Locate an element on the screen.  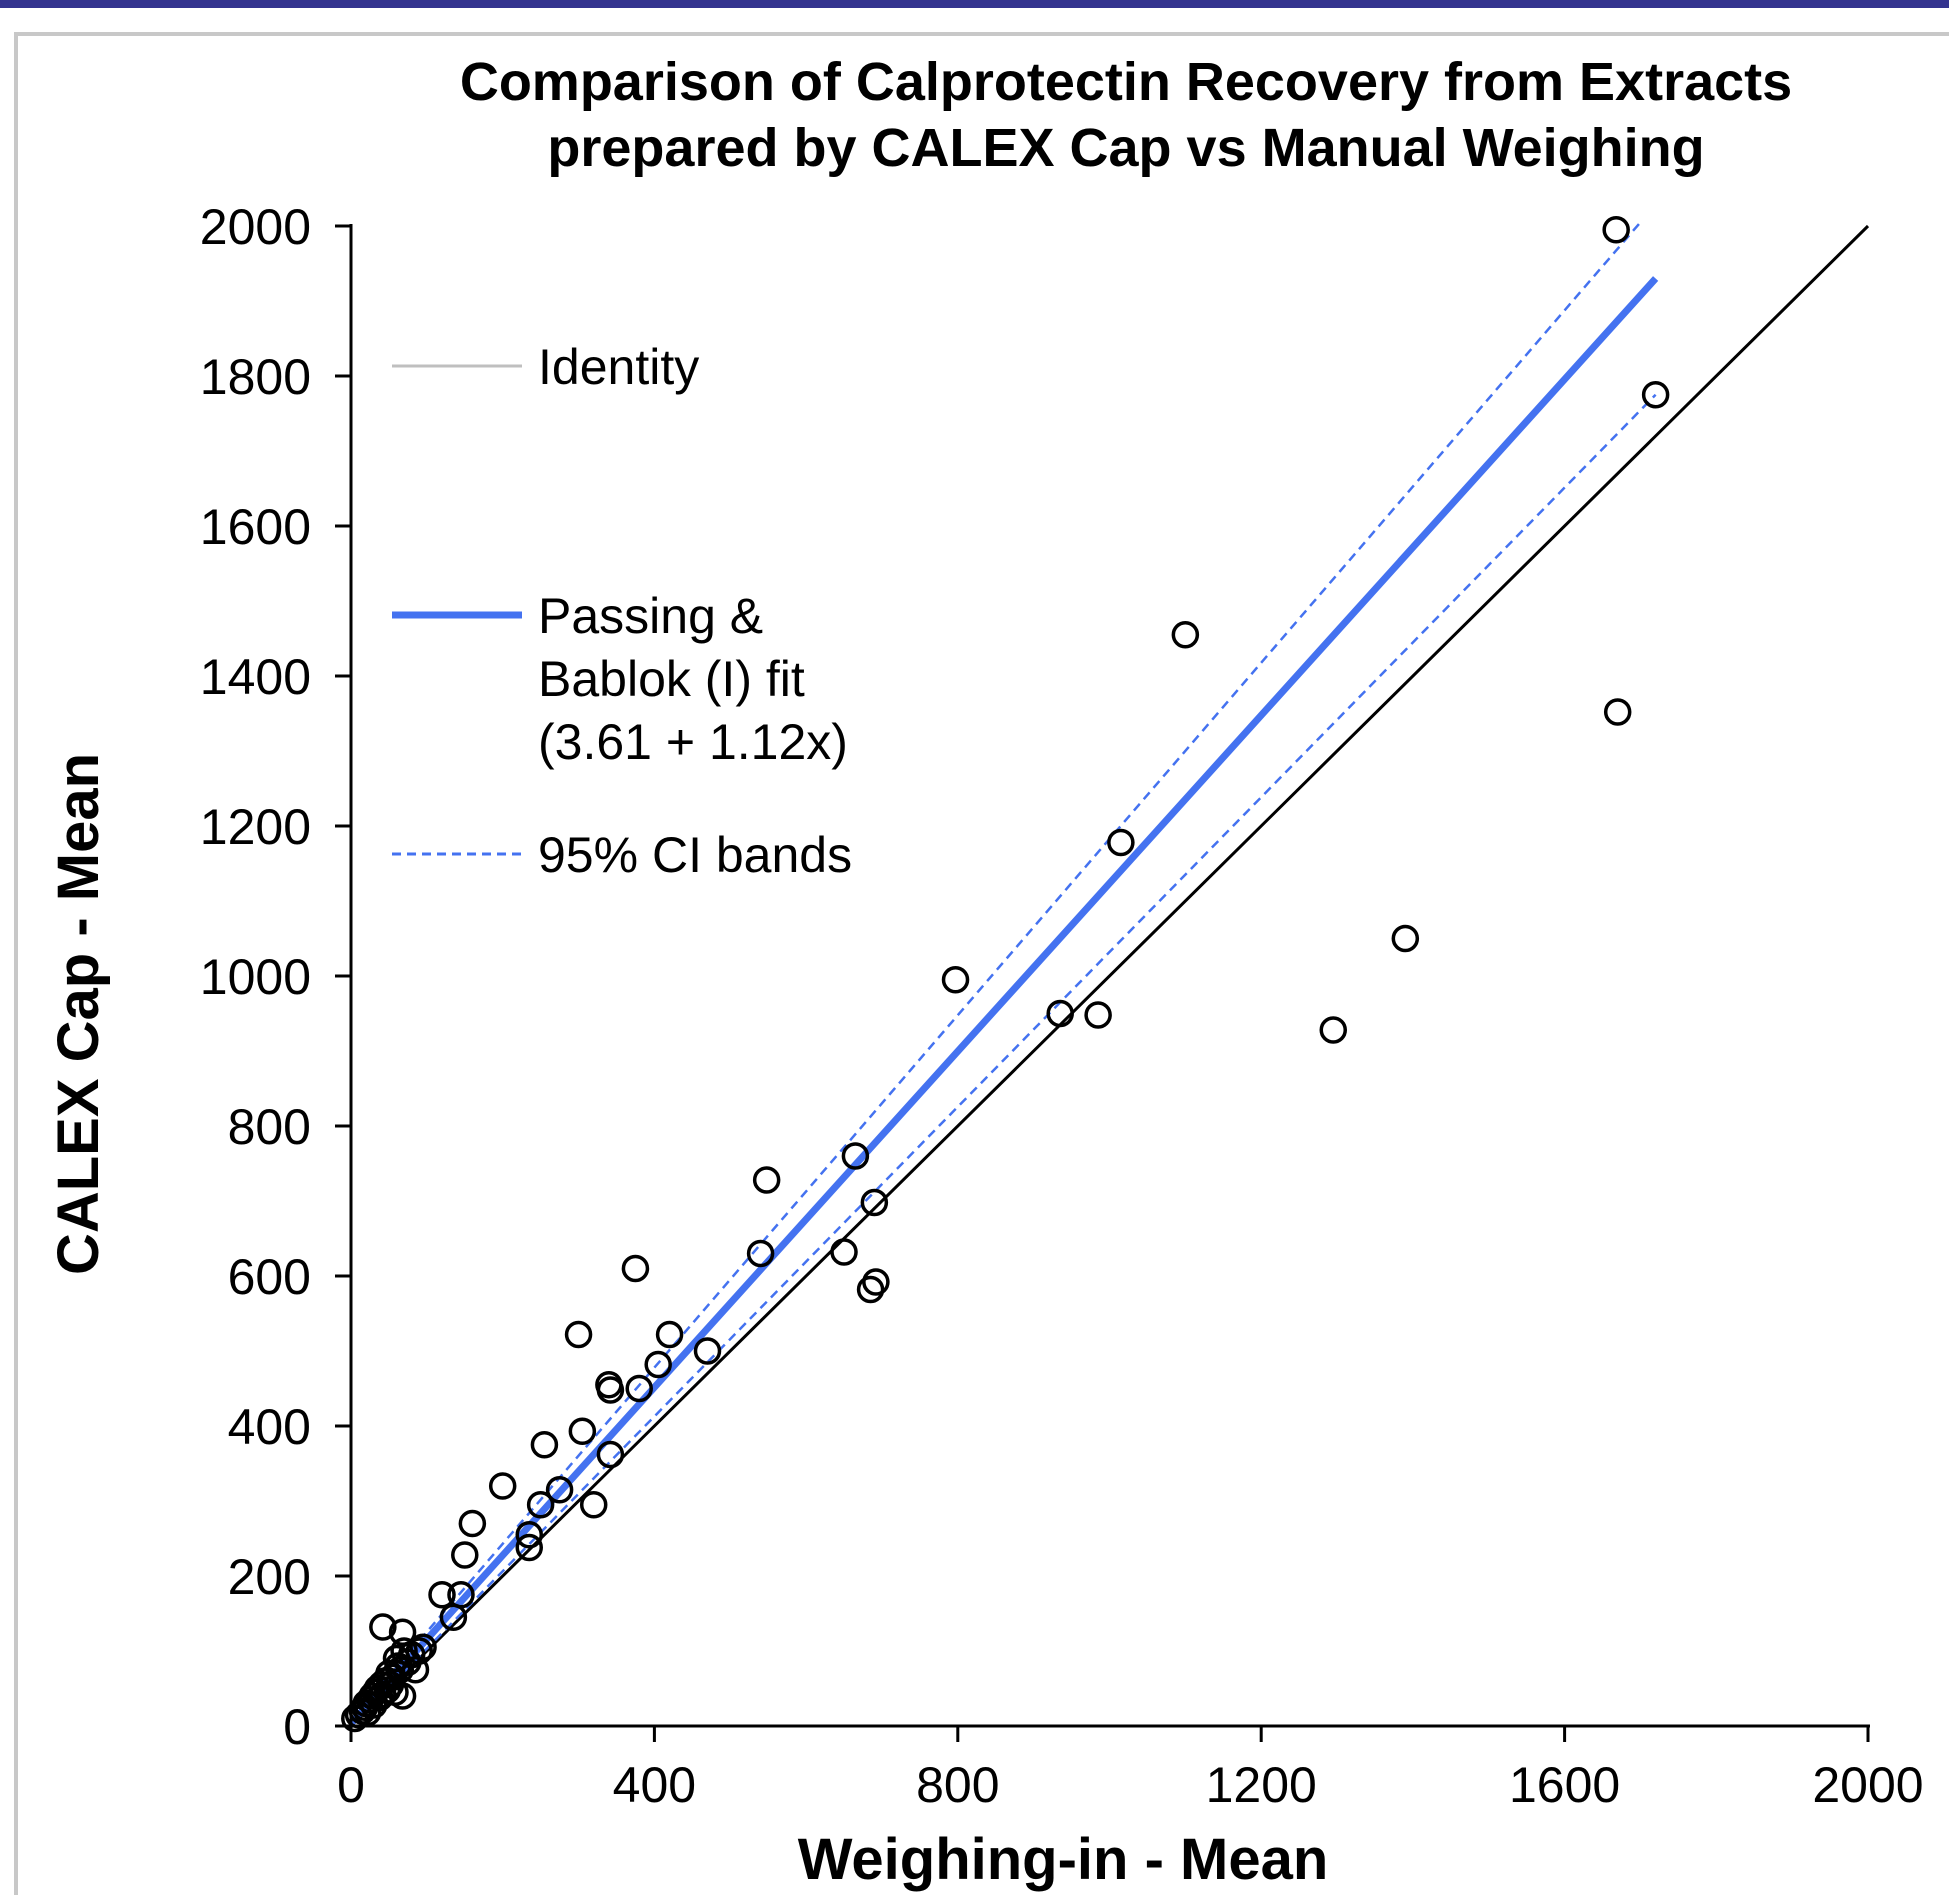
x-tick-label: 400 is located at coordinates (654, 1785).